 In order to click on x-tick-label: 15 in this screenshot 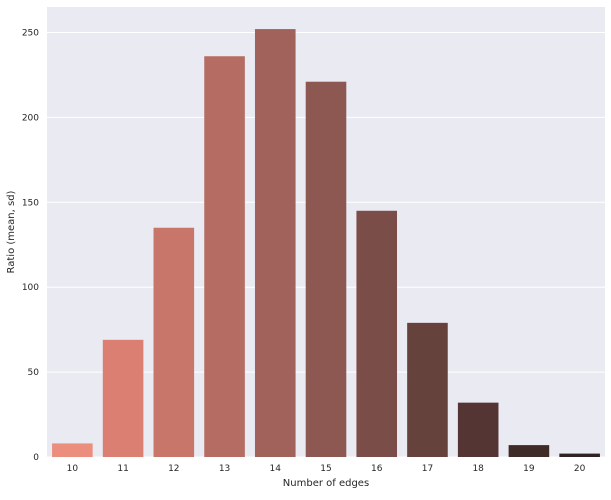, I will do `click(325, 469)`.